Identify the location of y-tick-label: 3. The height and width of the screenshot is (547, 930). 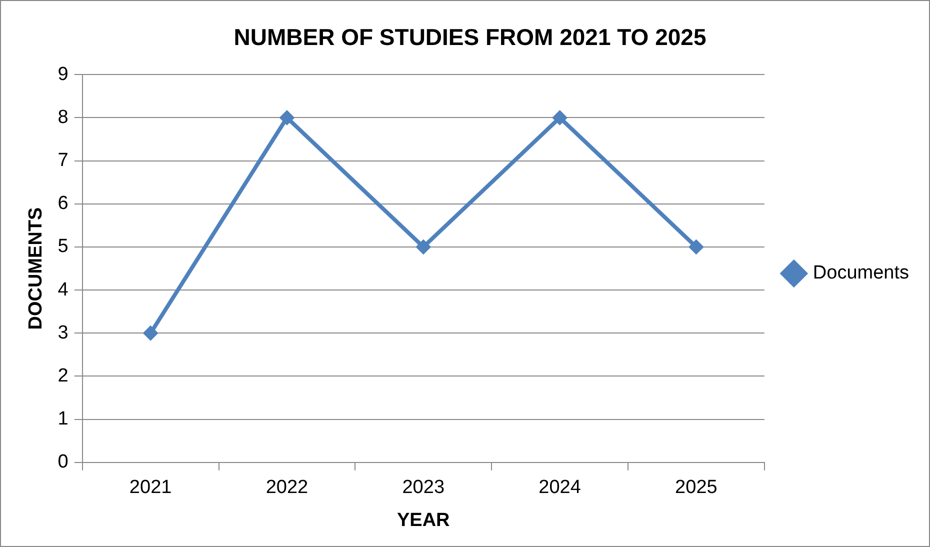
(63, 333).